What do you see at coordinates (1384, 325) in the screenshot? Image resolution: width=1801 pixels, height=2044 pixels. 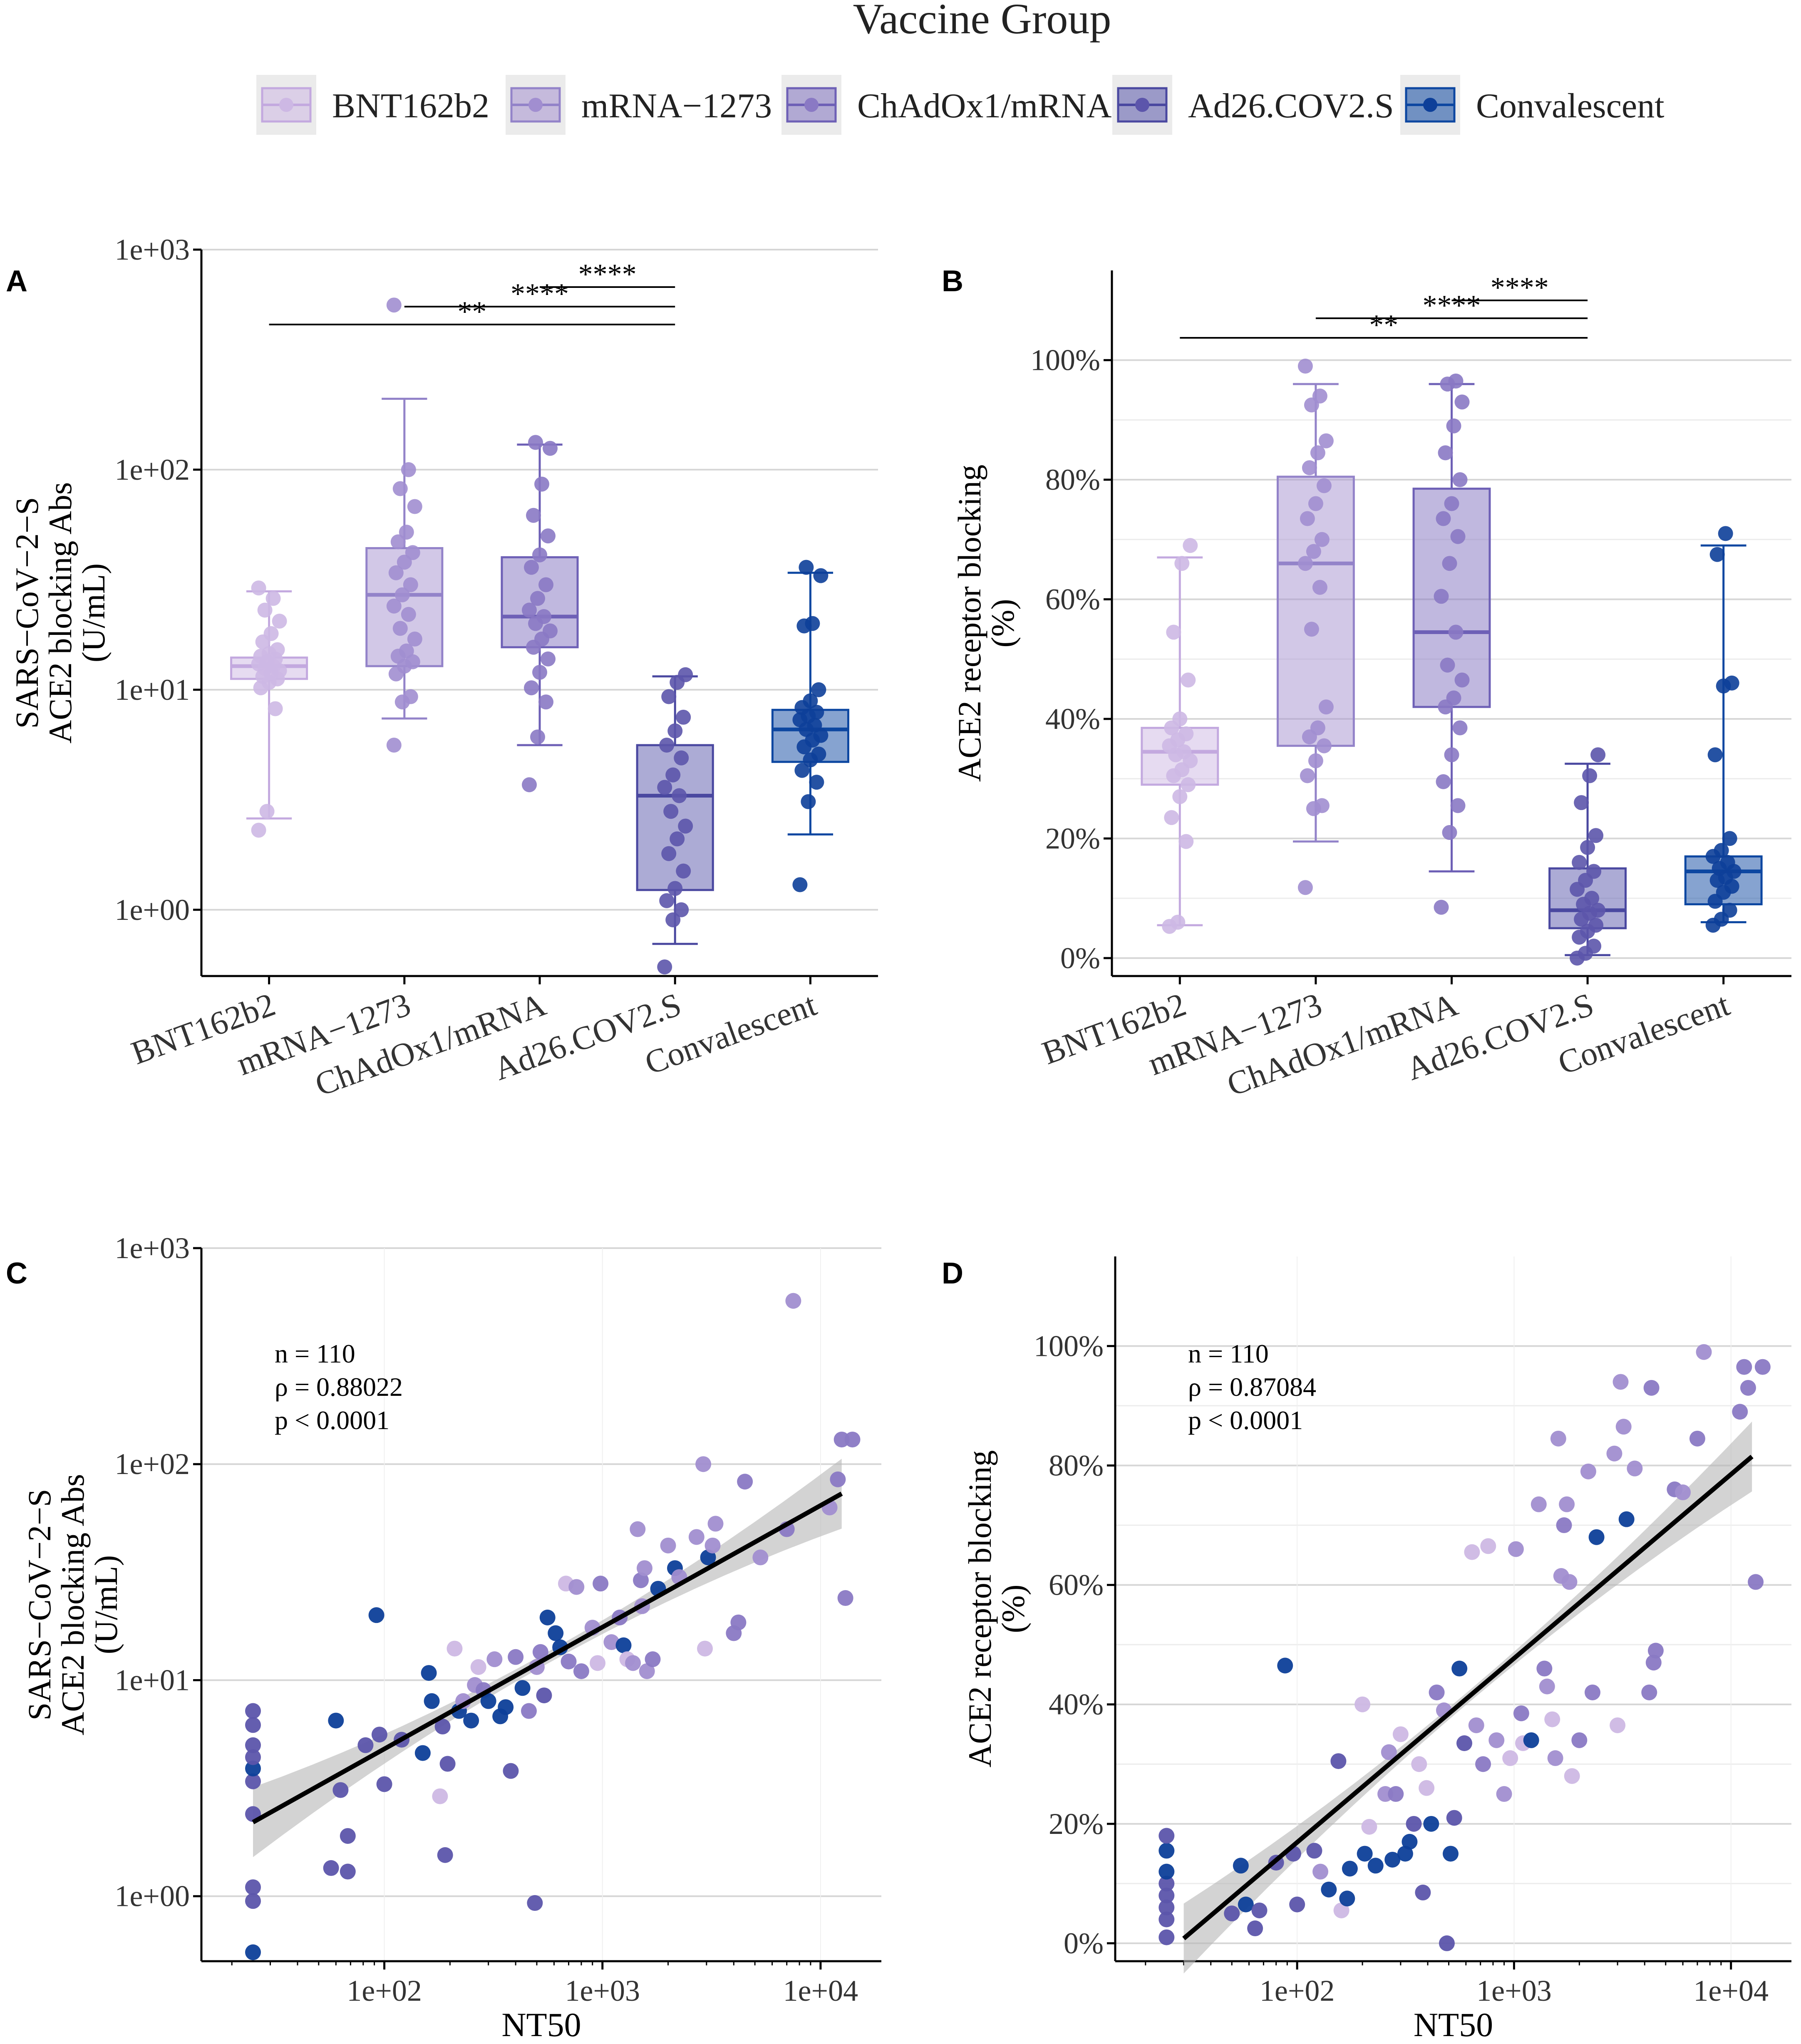 I see `significance-label: **` at bounding box center [1384, 325].